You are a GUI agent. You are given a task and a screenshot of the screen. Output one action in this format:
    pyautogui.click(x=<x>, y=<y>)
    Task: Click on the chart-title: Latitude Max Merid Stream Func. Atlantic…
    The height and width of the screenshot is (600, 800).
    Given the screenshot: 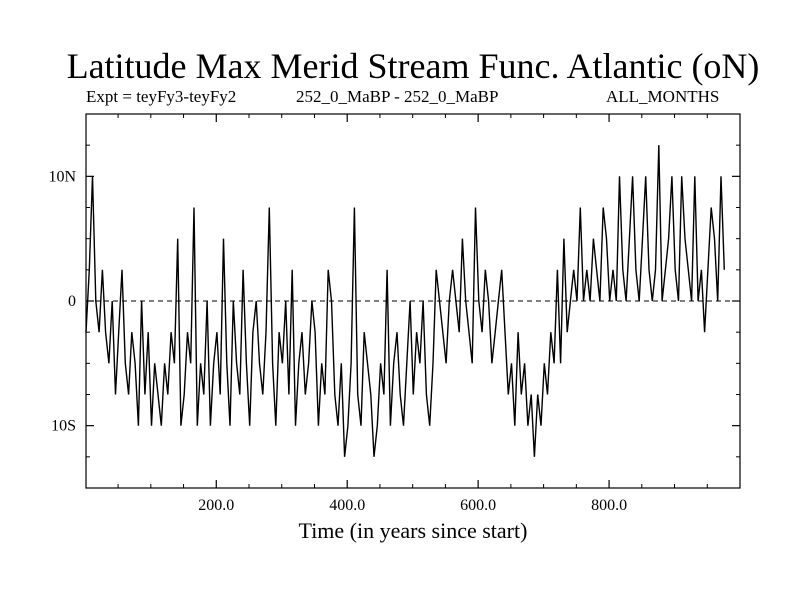 What is the action you would take?
    pyautogui.click(x=413, y=66)
    